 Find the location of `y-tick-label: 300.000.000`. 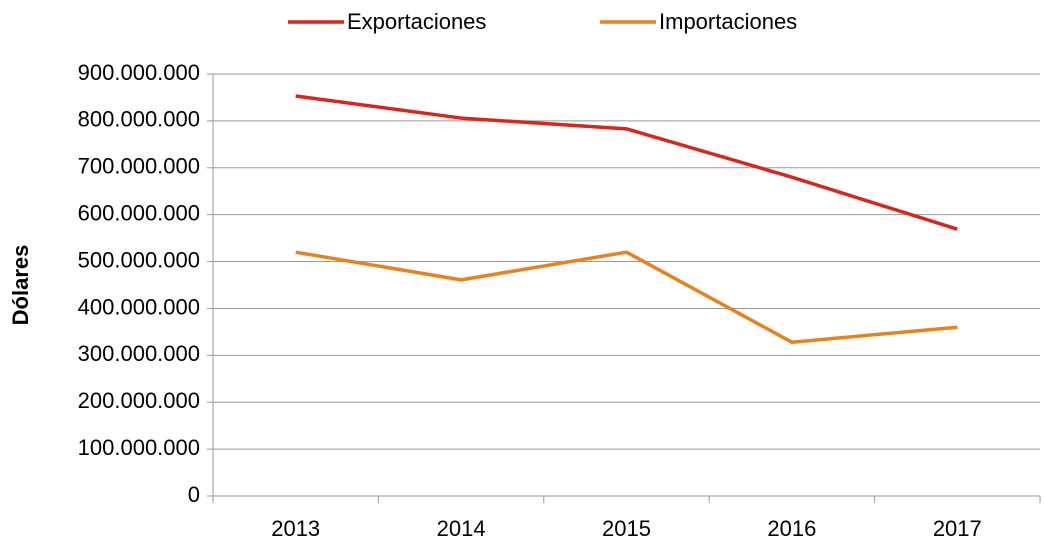

y-tick-label: 300.000.000 is located at coordinates (139, 353).